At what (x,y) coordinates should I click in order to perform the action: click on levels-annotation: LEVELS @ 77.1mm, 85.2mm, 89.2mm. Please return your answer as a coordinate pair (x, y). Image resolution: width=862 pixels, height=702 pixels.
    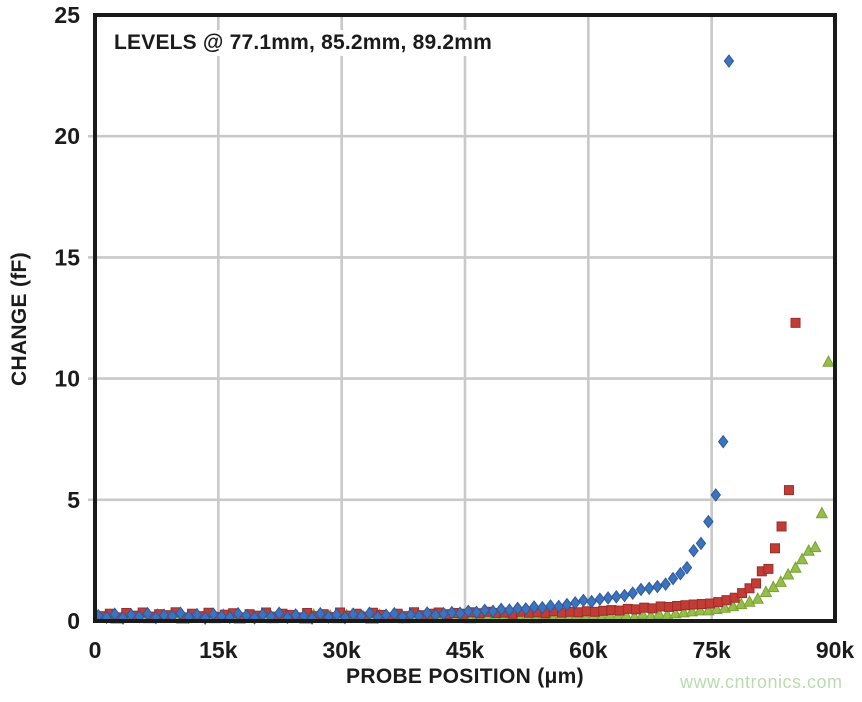
    Looking at the image, I should click on (306, 43).